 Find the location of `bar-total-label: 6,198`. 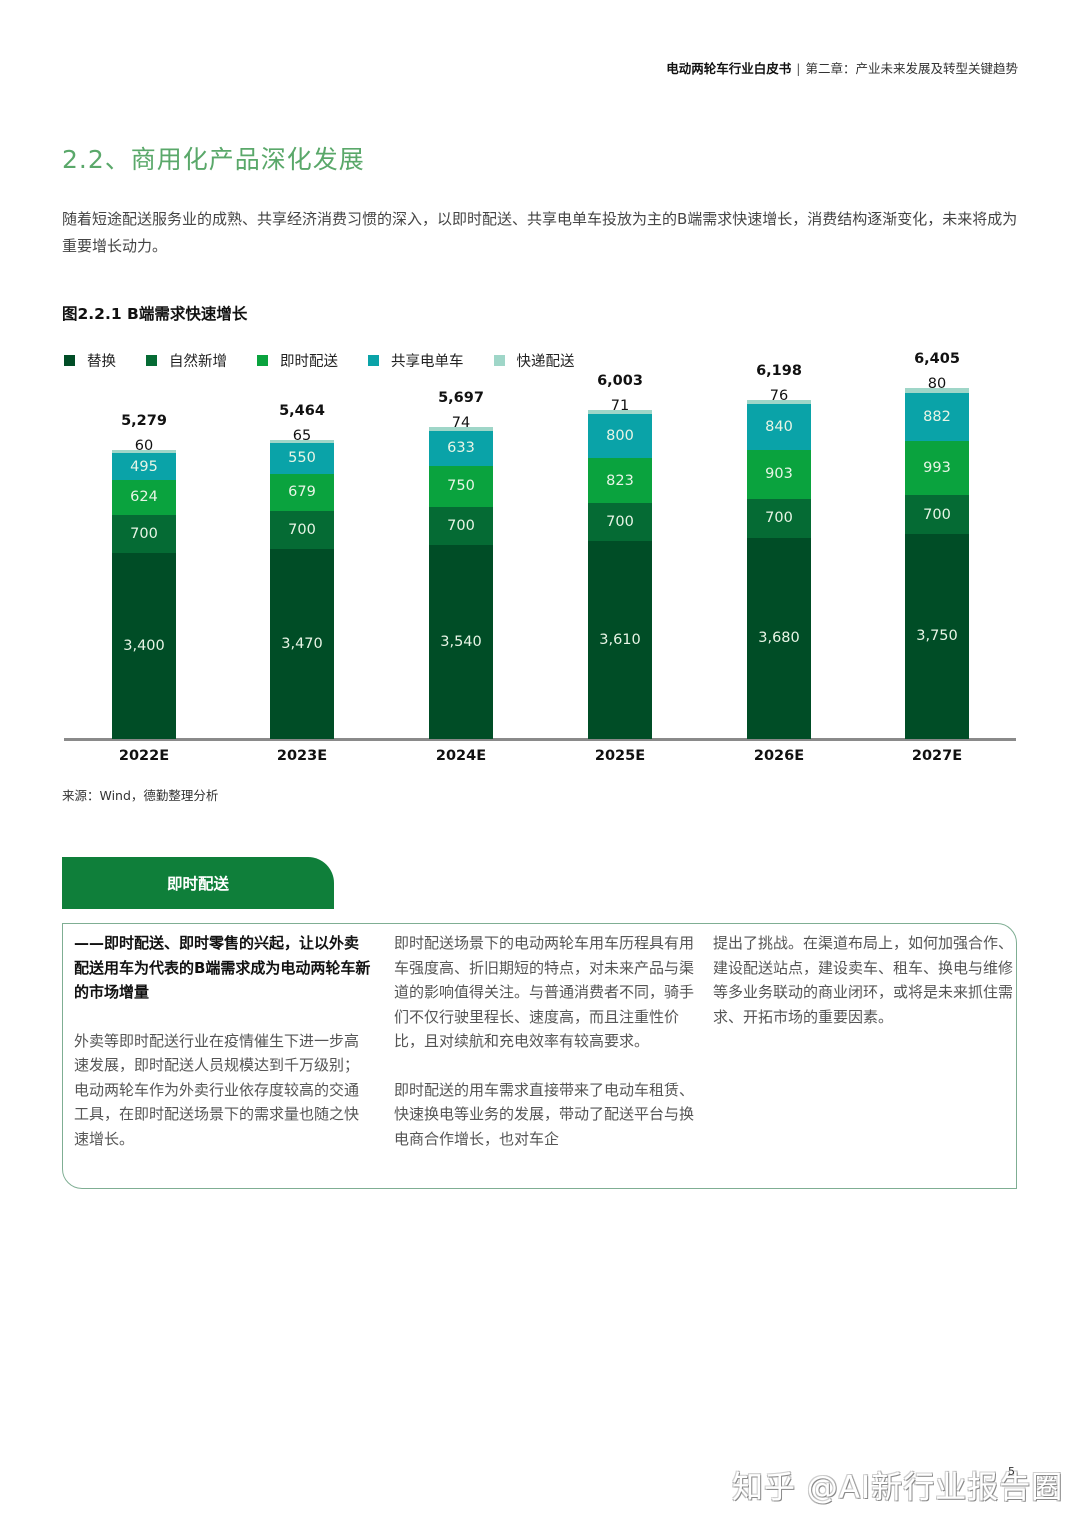

bar-total-label: 6,198 is located at coordinates (779, 370).